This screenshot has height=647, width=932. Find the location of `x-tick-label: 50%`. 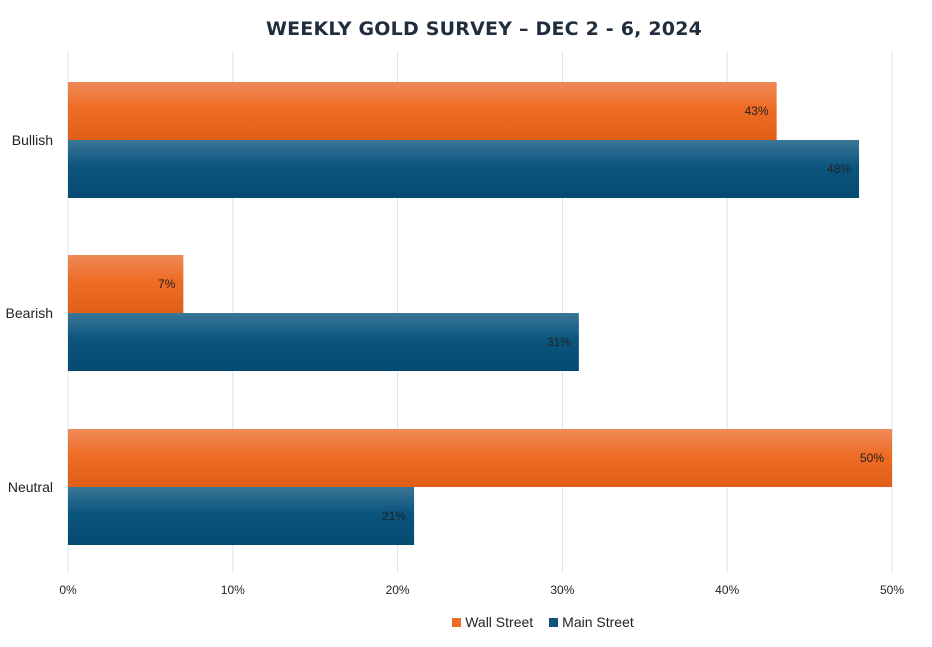

x-tick-label: 50% is located at coordinates (892, 590).